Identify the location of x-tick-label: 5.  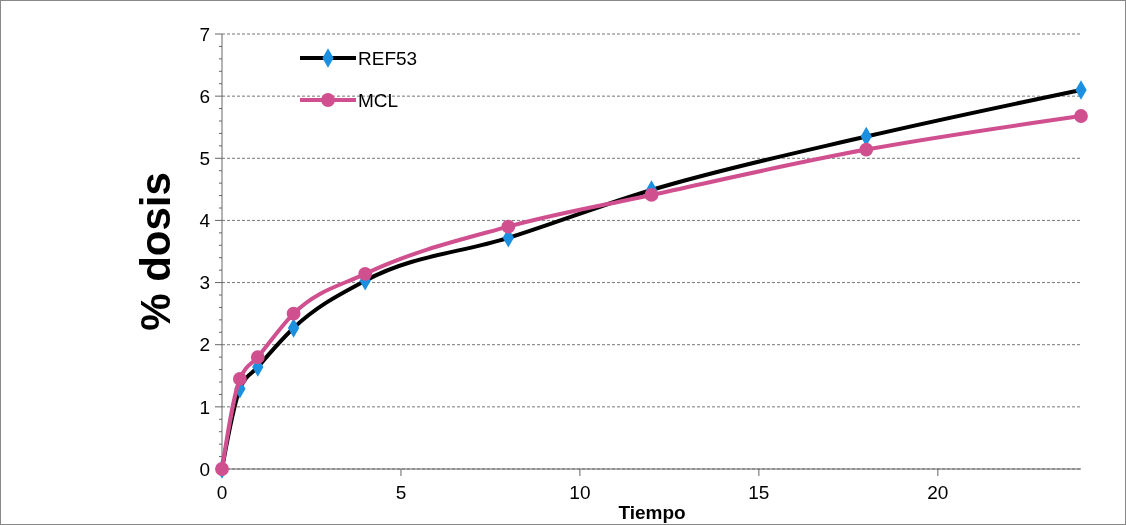
(401, 492).